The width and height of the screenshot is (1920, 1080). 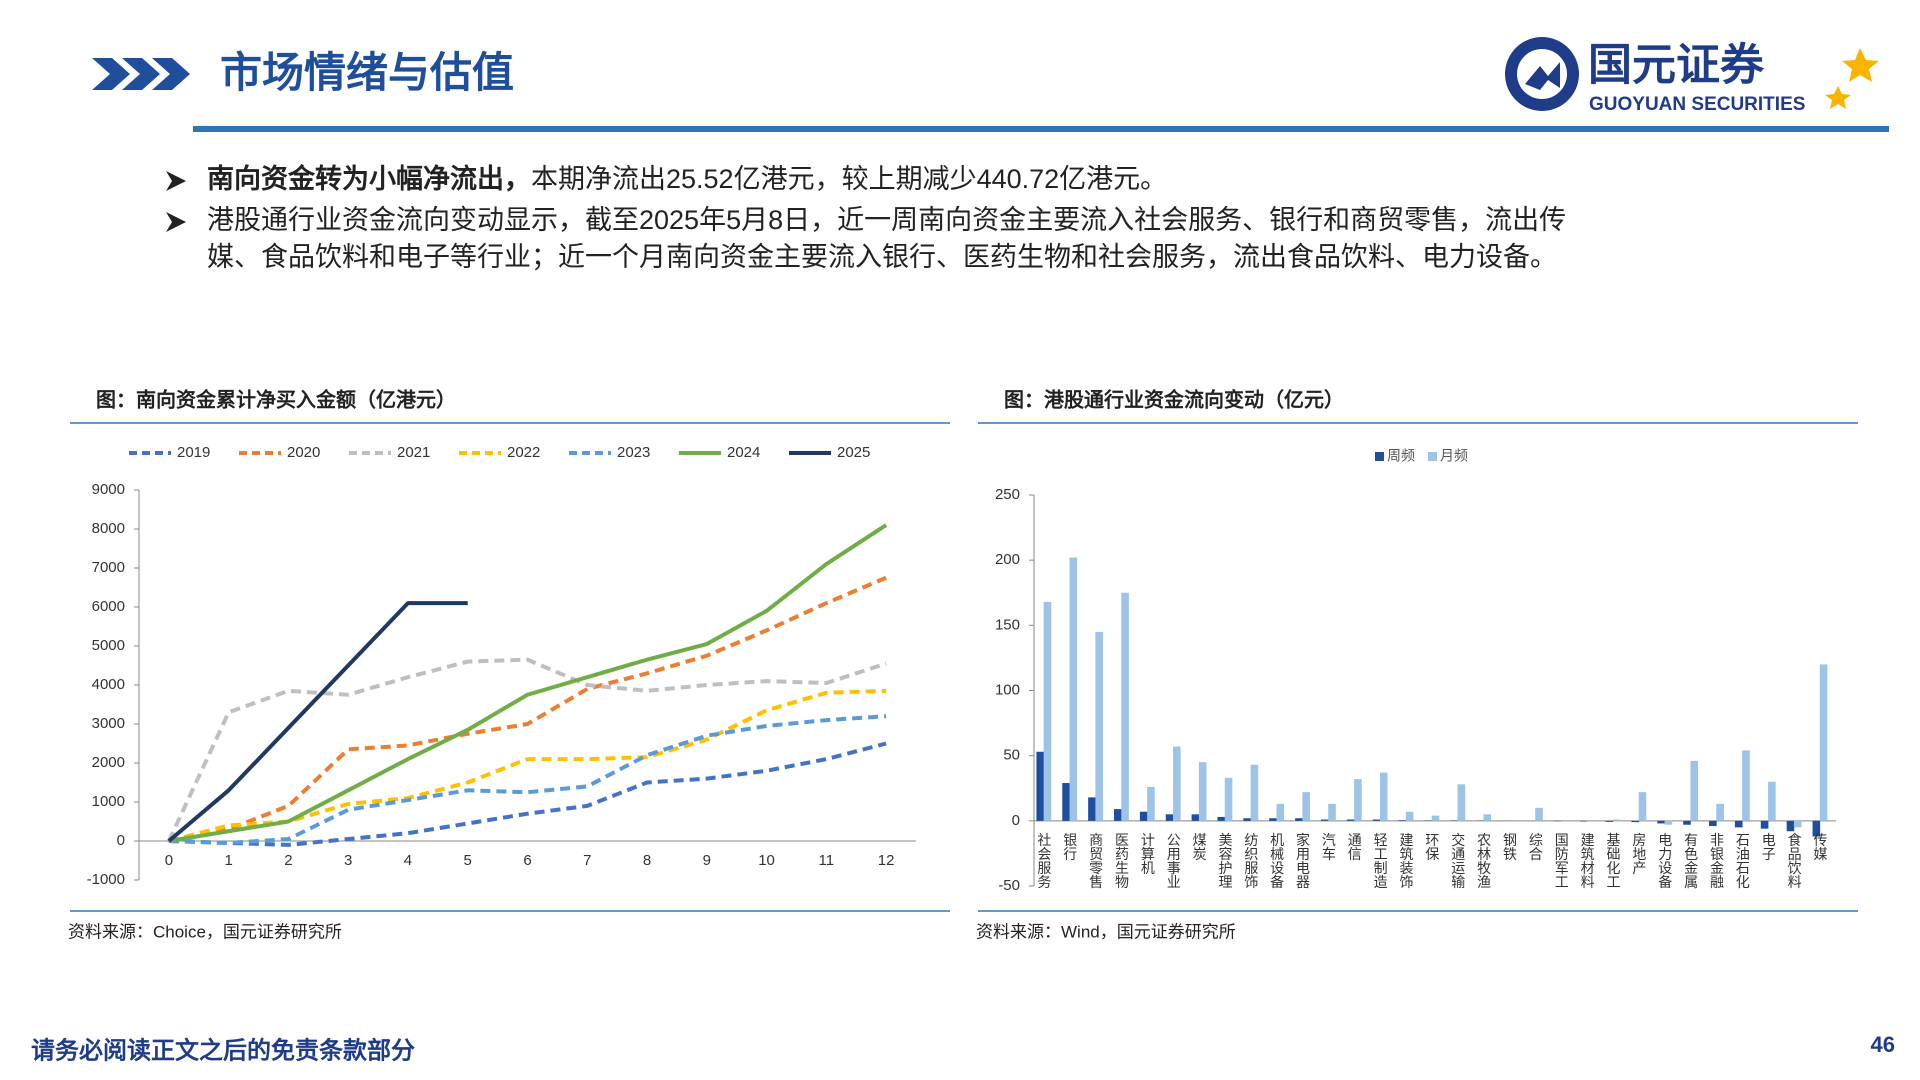 What do you see at coordinates (1148, 854) in the screenshot?
I see `x-tick-label: 计算机` at bounding box center [1148, 854].